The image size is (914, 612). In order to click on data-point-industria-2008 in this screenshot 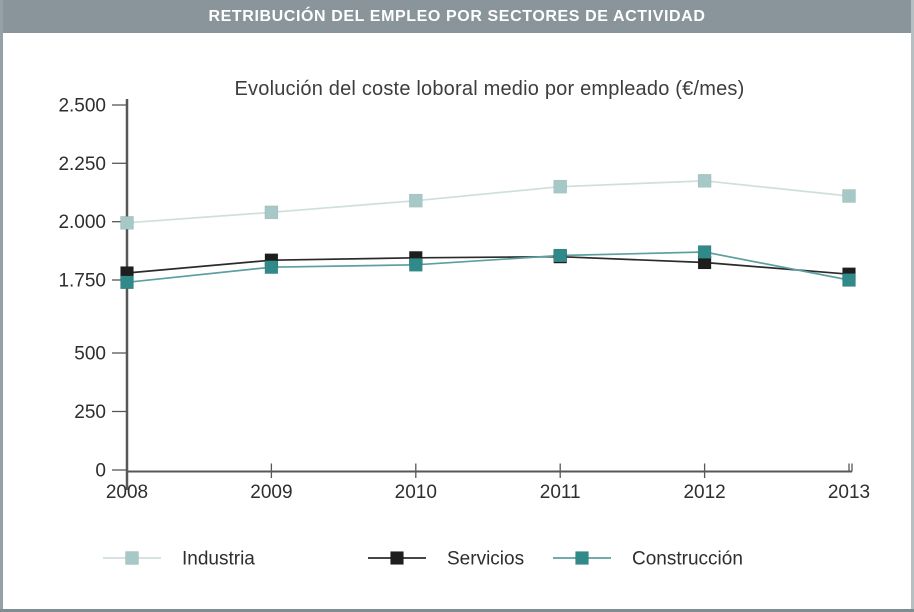, I will do `click(127, 223)`.